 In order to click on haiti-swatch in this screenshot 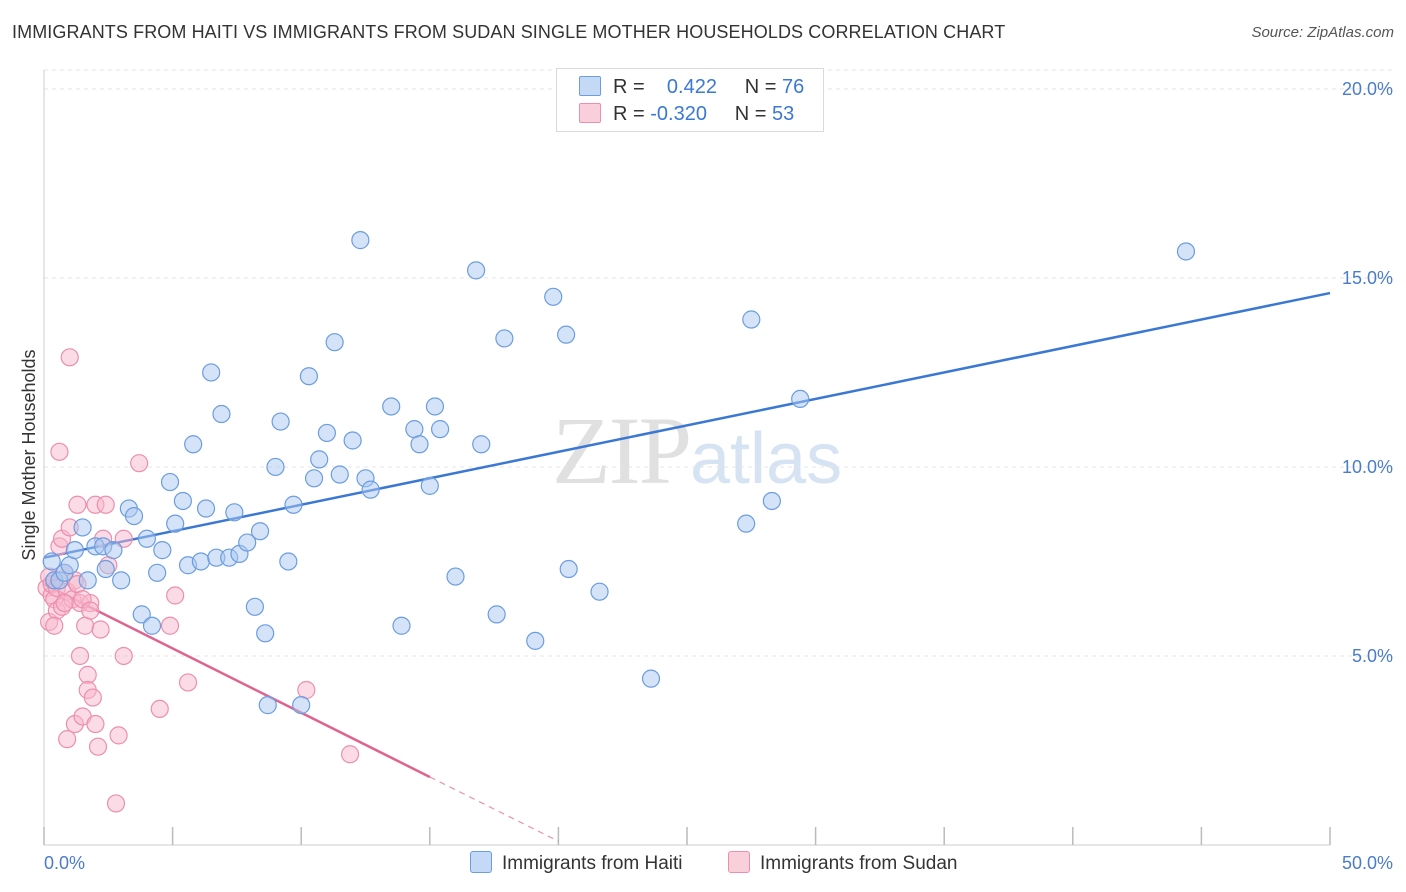, I will do `click(590, 86)`.